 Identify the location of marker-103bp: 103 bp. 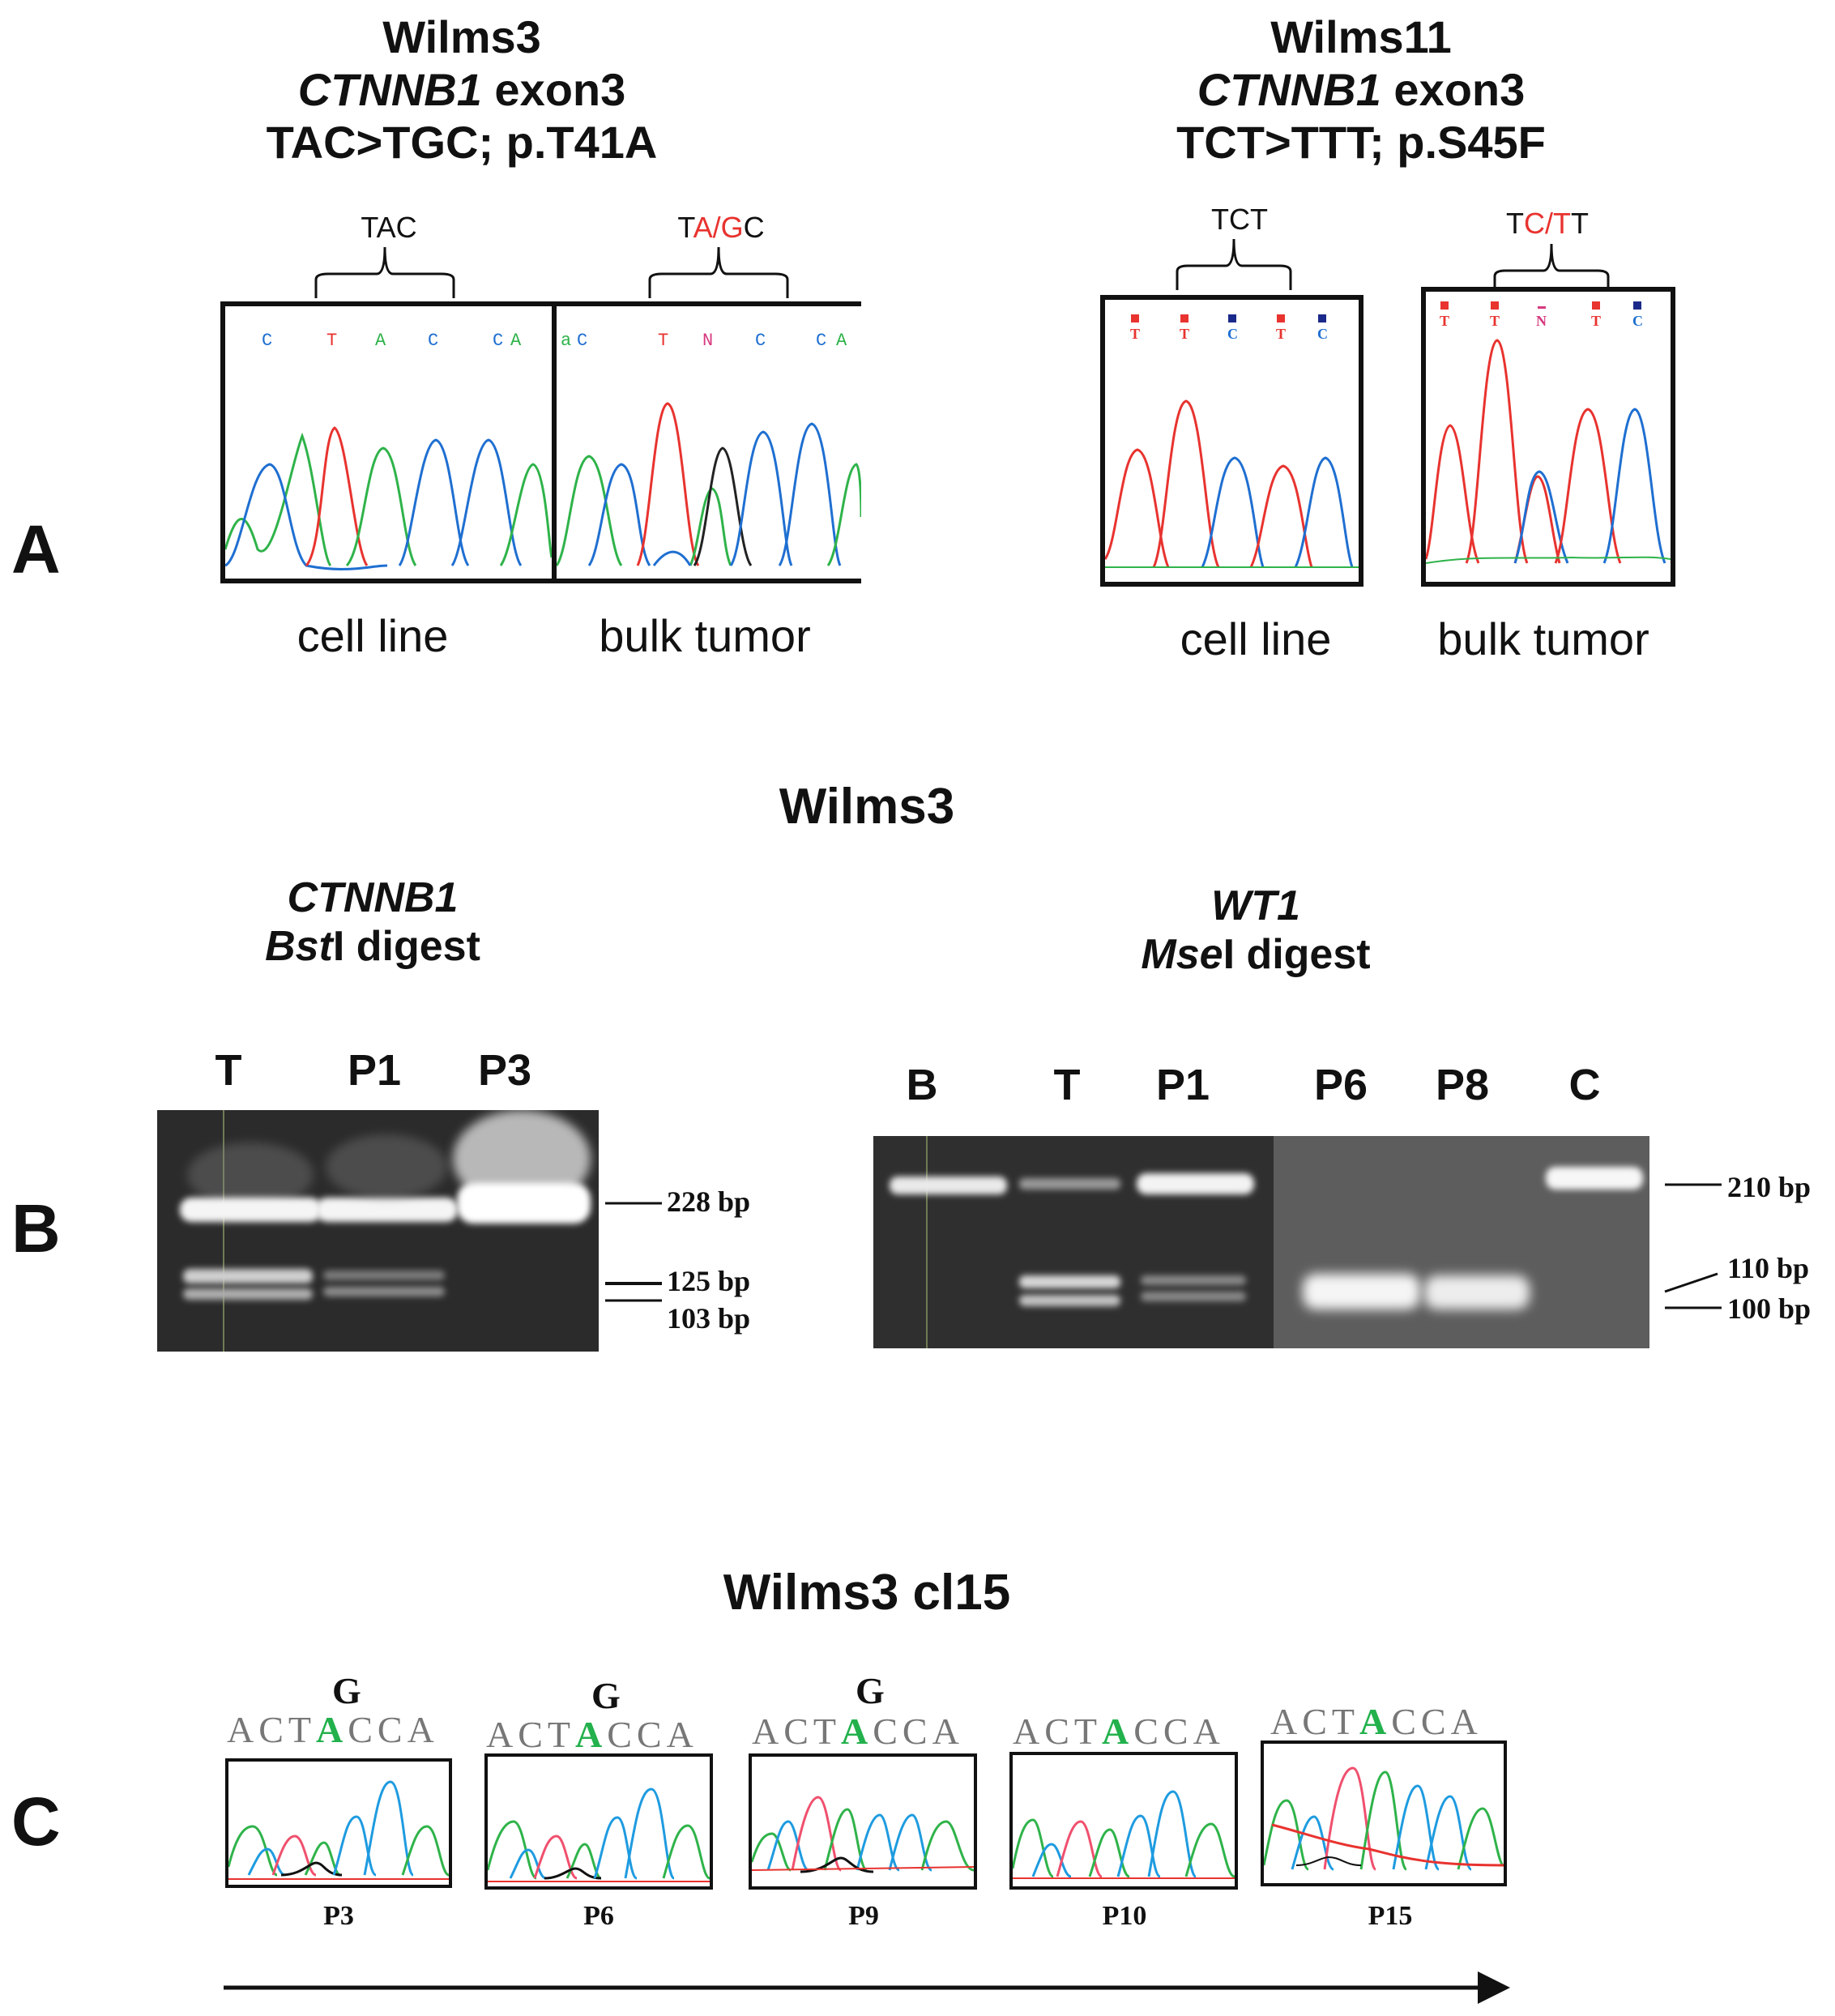
(709, 1318).